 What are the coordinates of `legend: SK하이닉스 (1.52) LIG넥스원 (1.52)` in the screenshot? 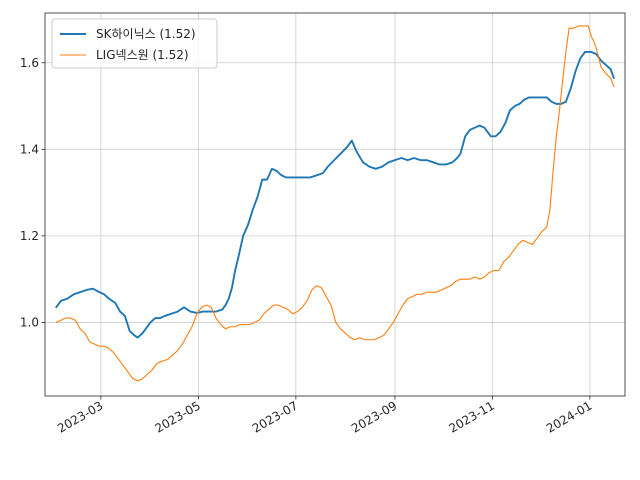 It's located at (134, 43).